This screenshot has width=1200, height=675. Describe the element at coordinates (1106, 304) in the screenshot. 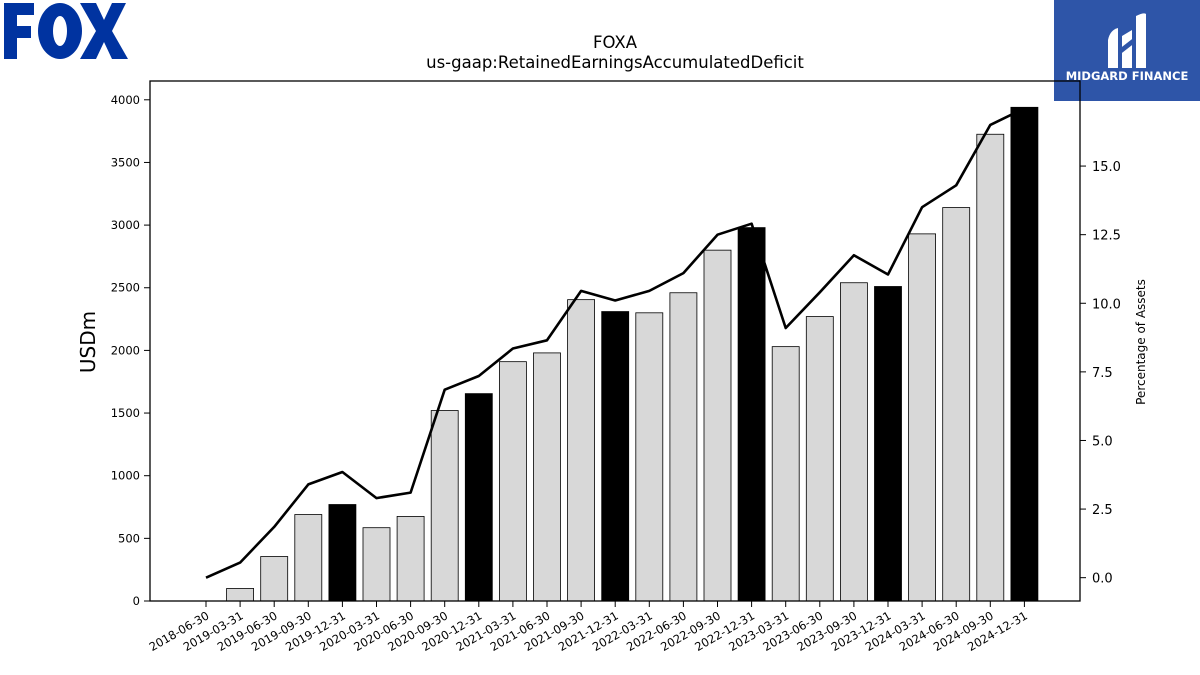

I see `y2-tick-label: 10.0` at that location.